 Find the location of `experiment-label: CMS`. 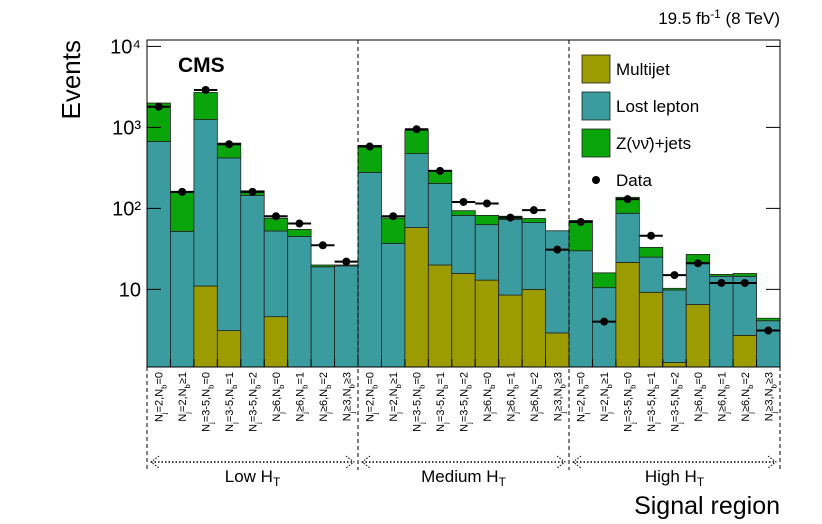

experiment-label: CMS is located at coordinates (201, 65).